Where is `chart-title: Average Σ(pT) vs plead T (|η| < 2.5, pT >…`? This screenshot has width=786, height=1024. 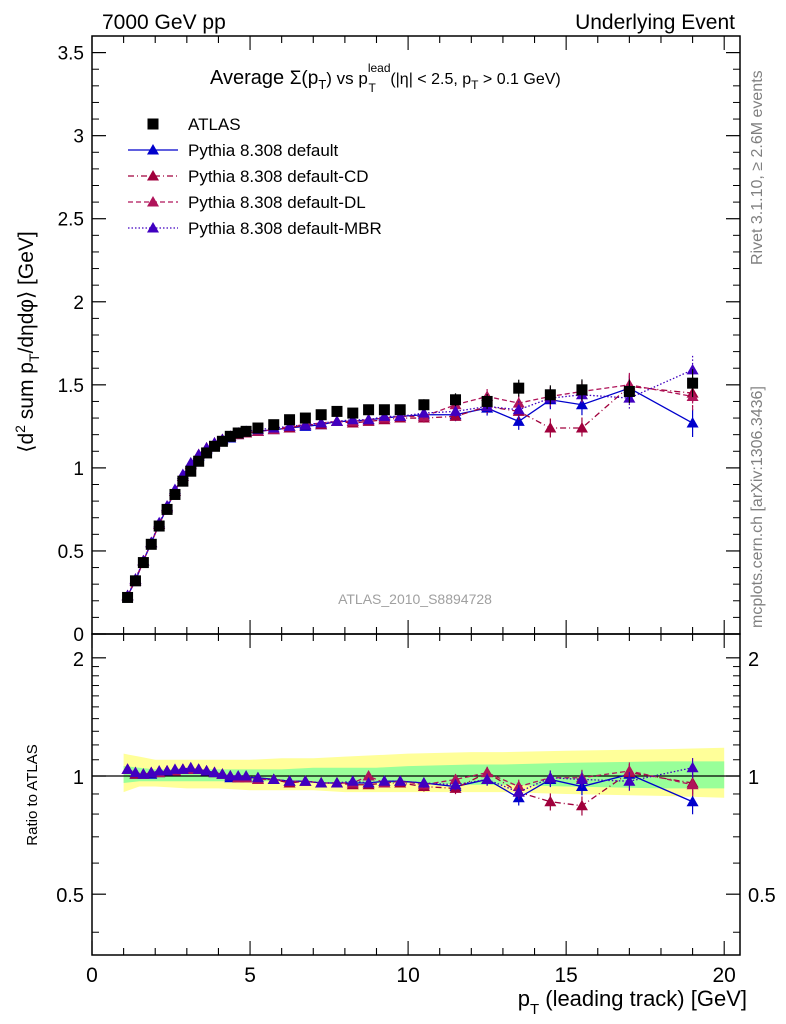
chart-title: Average Σ(pT) vs plead T (|η| < 2.5, pT >… is located at coordinates (385, 78).